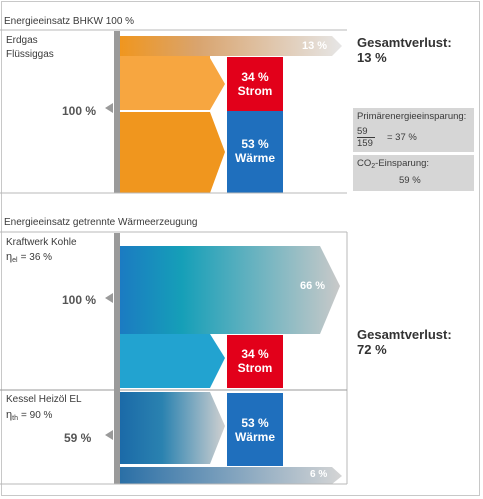 This screenshot has height=499, width=483. What do you see at coordinates (254, 158) in the screenshot?
I see `top-waerme-label: Wärme` at bounding box center [254, 158].